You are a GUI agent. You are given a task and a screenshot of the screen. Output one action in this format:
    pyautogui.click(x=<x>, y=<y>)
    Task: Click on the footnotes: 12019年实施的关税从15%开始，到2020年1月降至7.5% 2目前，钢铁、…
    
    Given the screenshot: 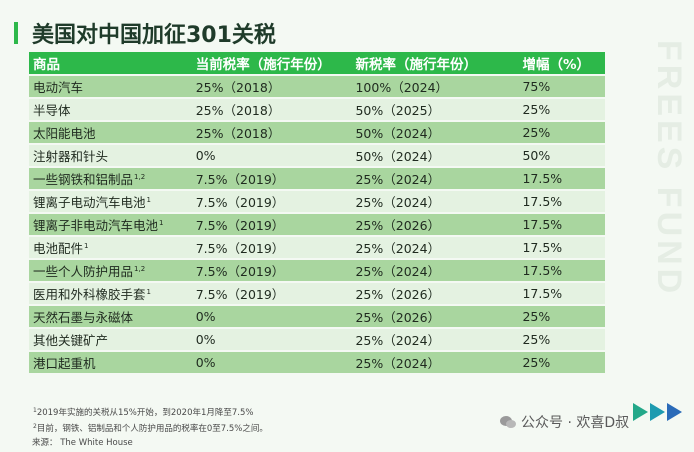 What is the action you would take?
    pyautogui.click(x=150, y=427)
    